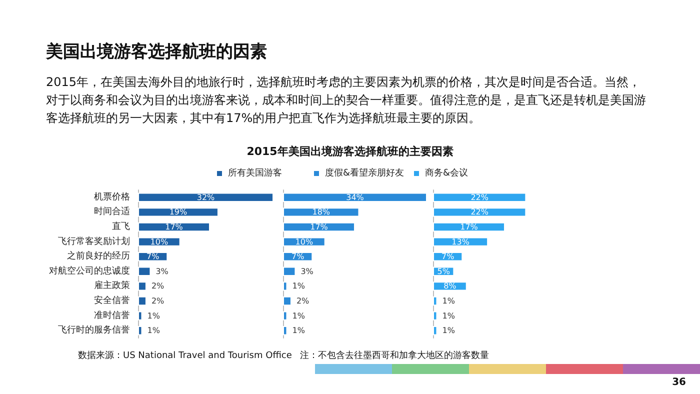  Describe the element at coordinates (679, 382) in the screenshot. I see `text: 36` at that location.